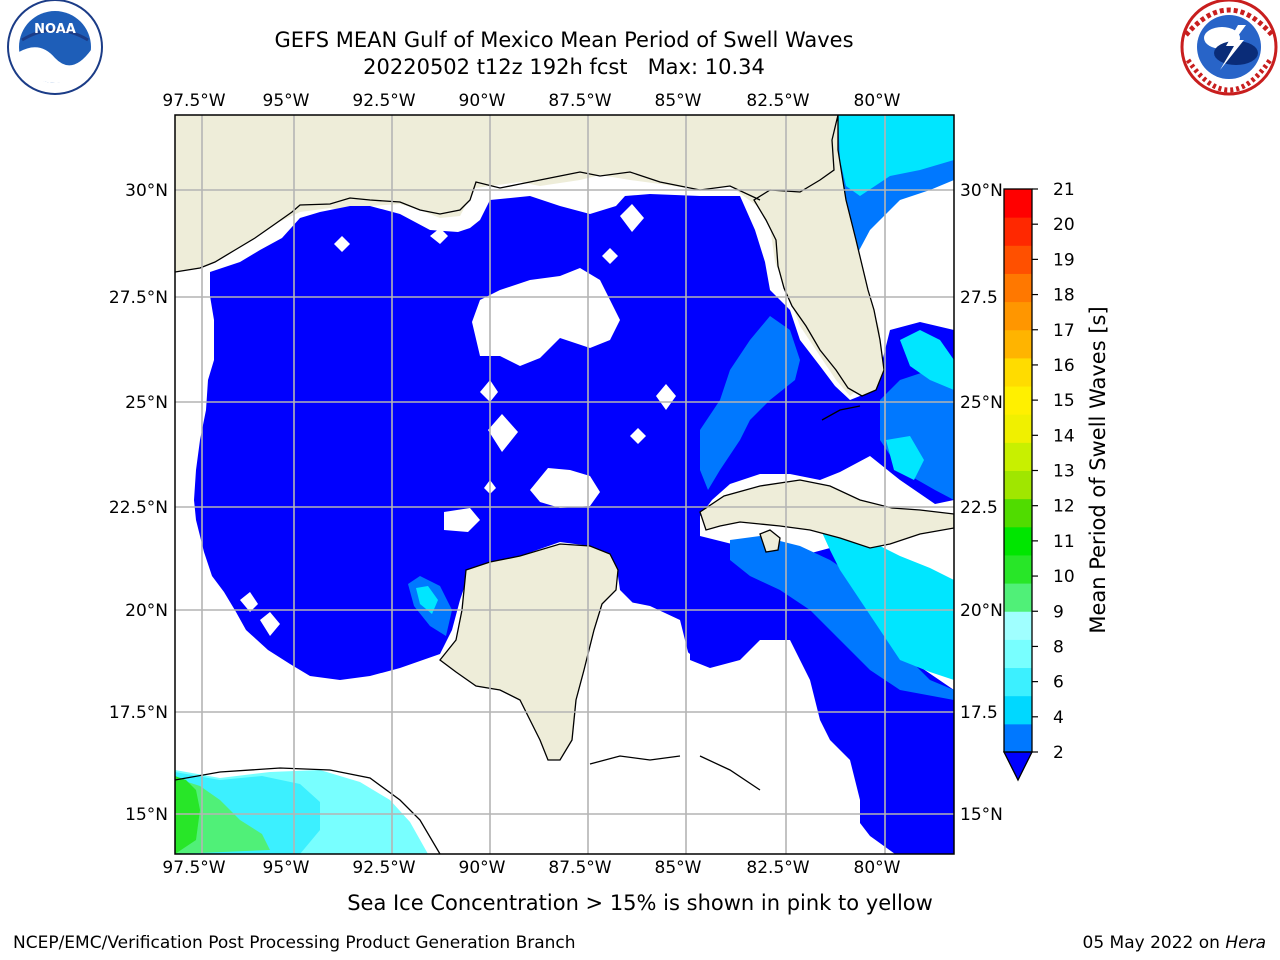  I want to click on lon-tick-bottom: 87.5°W, so click(579, 868).